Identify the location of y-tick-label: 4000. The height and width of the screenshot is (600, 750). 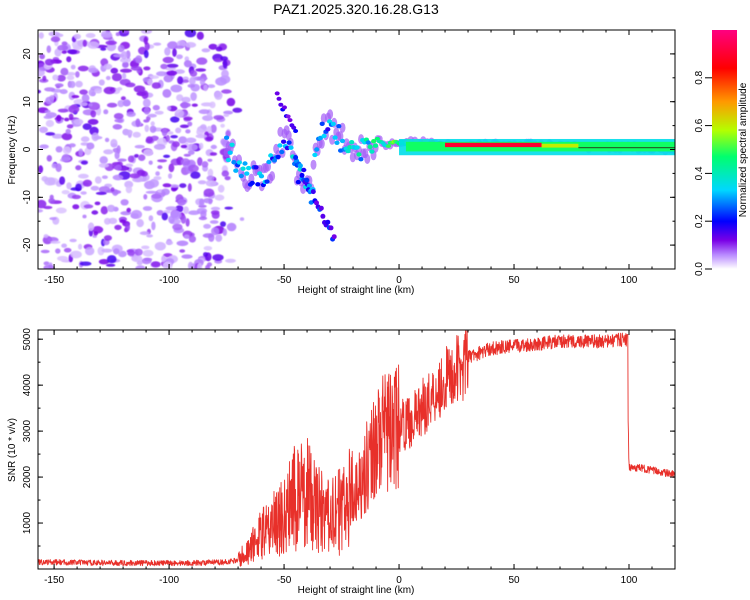
(27, 385).